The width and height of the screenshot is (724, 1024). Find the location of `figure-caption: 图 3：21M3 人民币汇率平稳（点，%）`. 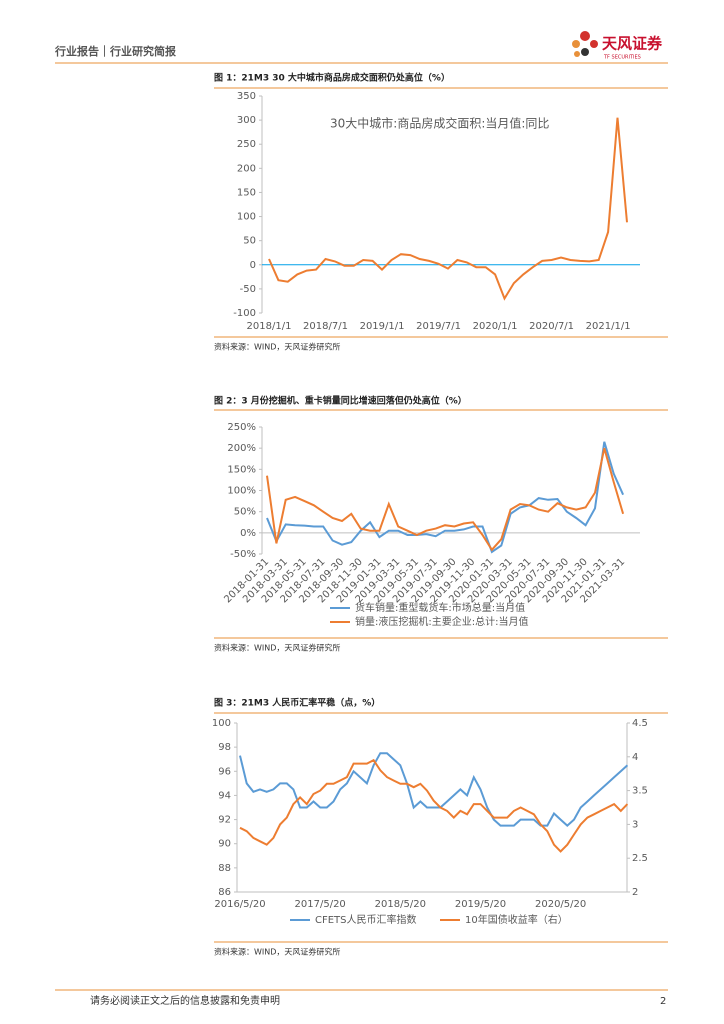

figure-caption: 图 3：21M3 人民币汇率平稳（点，%） is located at coordinates (297, 703).